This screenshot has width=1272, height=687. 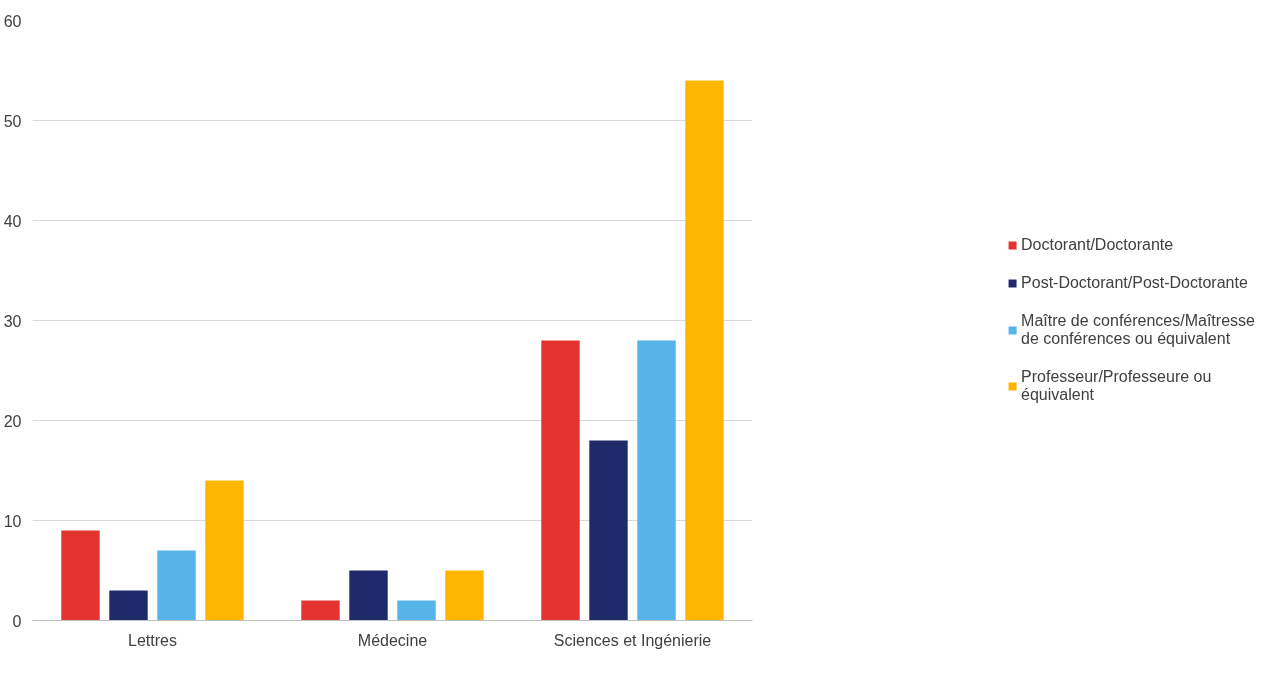 I want to click on legend-label: Professeur/Professeure ou équivalent, so click(x=1116, y=386).